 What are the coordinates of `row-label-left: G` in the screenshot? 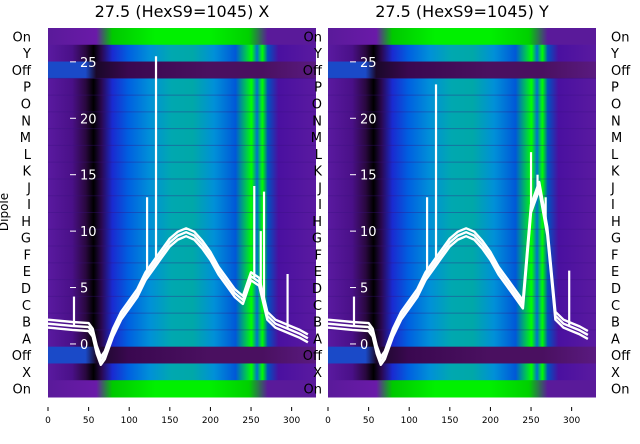 It's located at (26, 239).